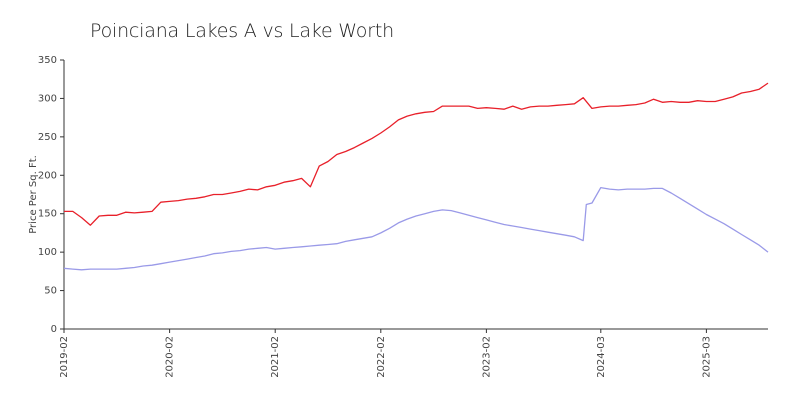 The width and height of the screenshot is (800, 400). I want to click on y-tick-label: 200, so click(47, 175).